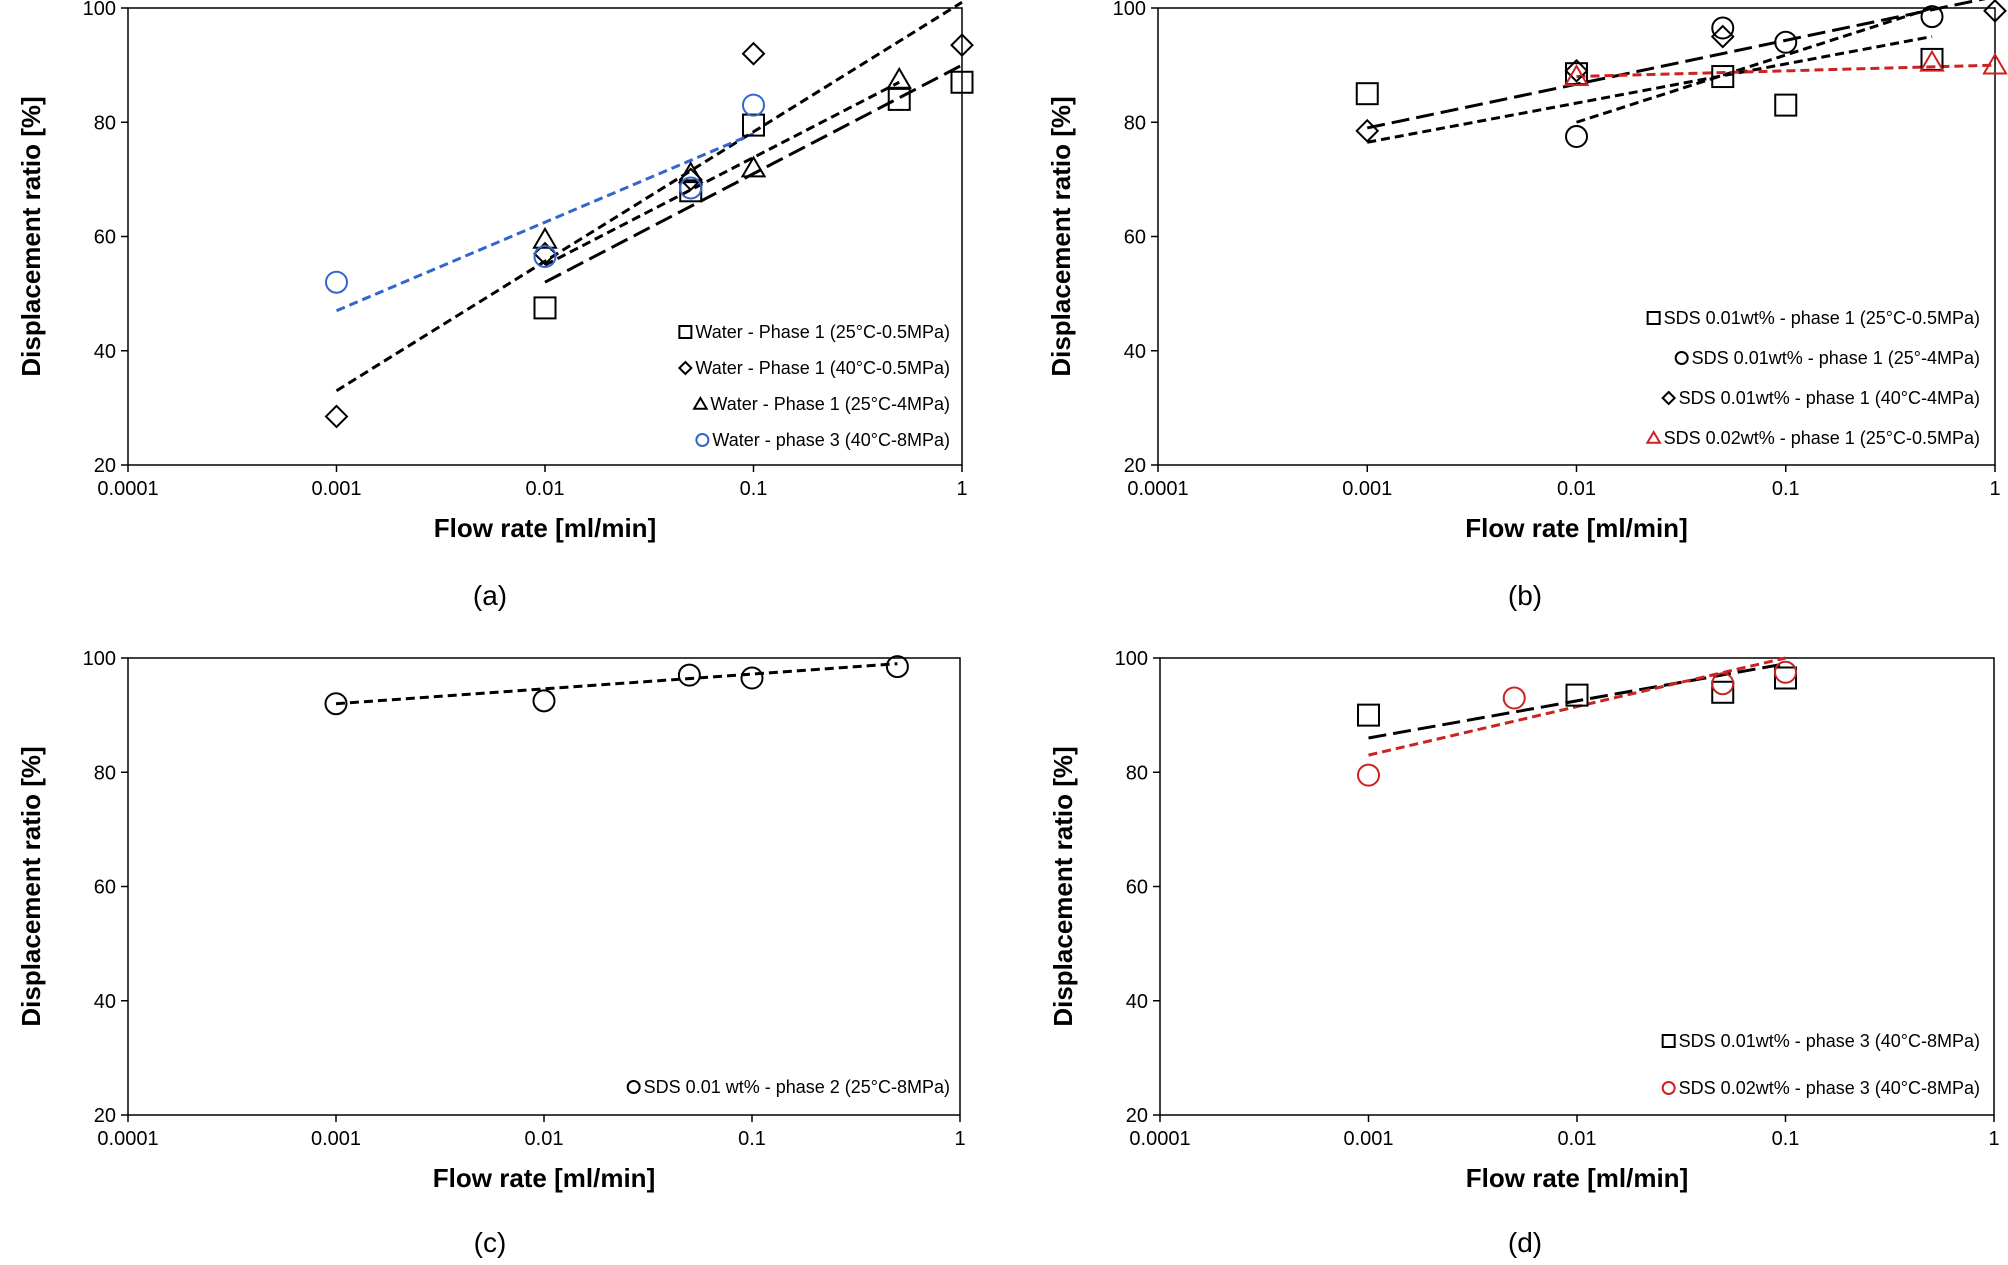 This screenshot has width=2008, height=1265. I want to click on legend-label: SDS 0.01wt% - phase 1 (25°-4MPa), so click(1836, 358).